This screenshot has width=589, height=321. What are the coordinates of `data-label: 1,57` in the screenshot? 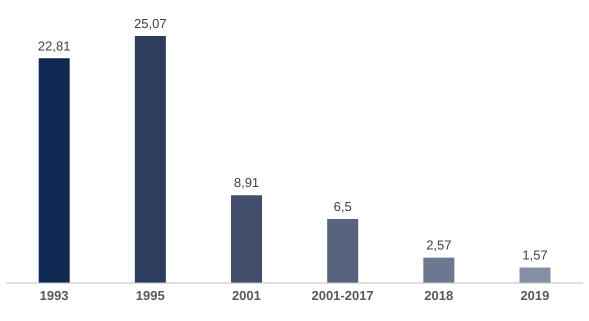 It's located at (535, 255).